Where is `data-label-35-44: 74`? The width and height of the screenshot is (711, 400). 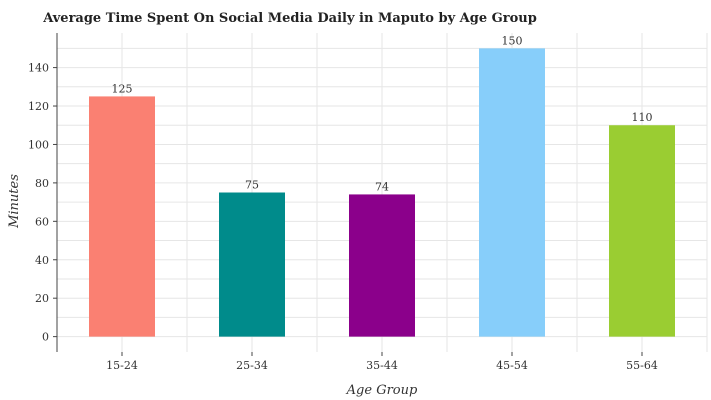 data-label-35-44: 74 is located at coordinates (382, 186).